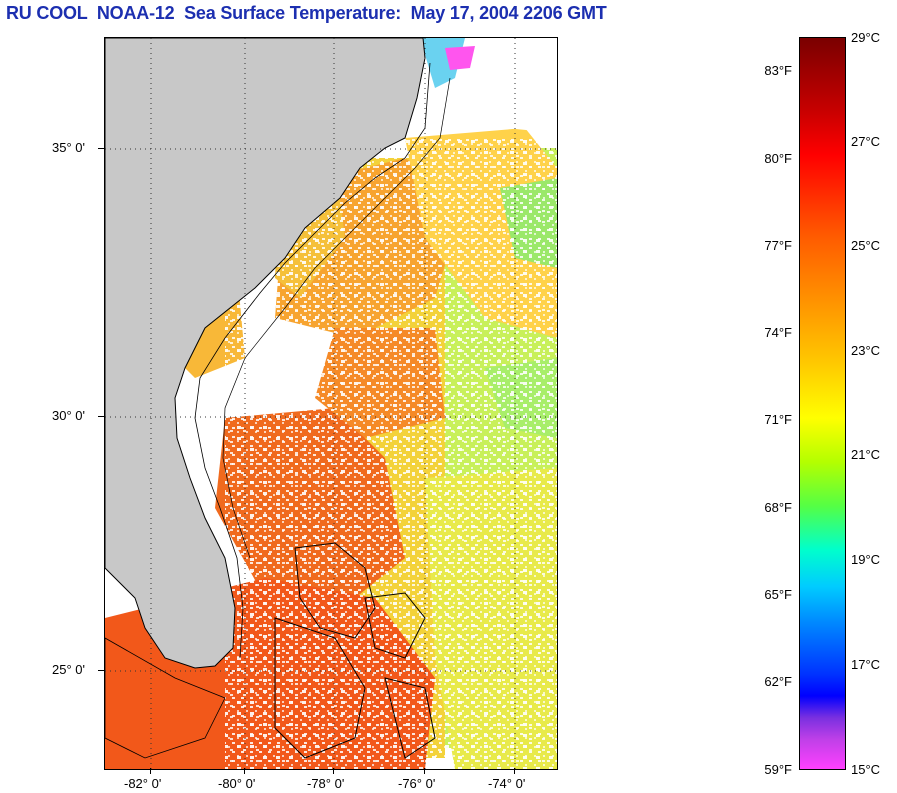 This screenshot has width=897, height=793. What do you see at coordinates (866, 141) in the screenshot?
I see `colorbar-c-label: 27°C` at bounding box center [866, 141].